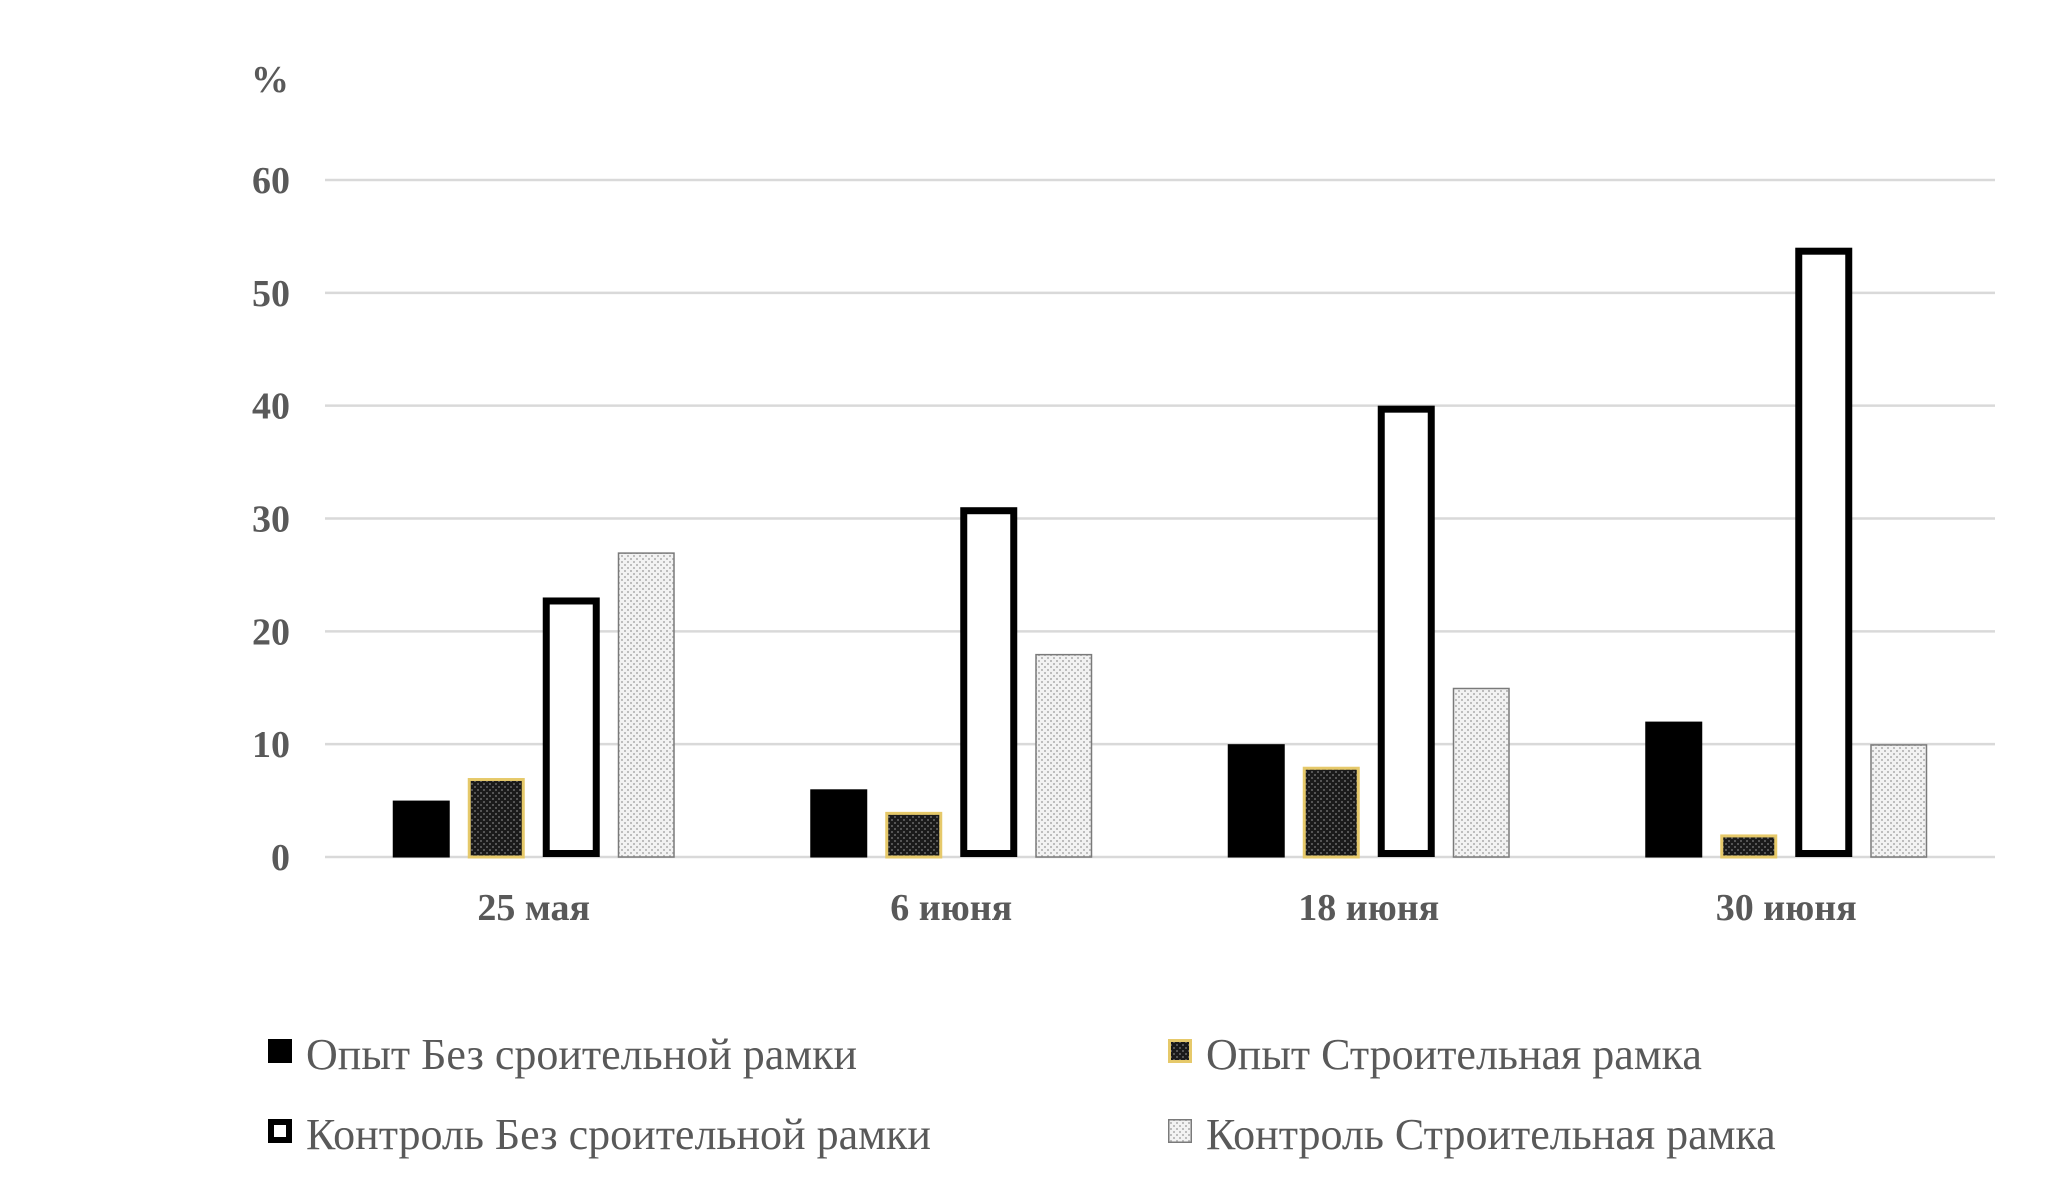 The height and width of the screenshot is (1181, 2066). What do you see at coordinates (271, 181) in the screenshot?
I see `y-tick-label: 60` at bounding box center [271, 181].